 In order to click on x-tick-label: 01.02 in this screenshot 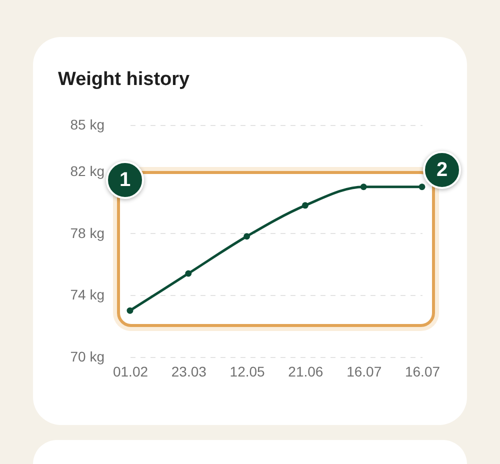, I will do `click(130, 372)`.